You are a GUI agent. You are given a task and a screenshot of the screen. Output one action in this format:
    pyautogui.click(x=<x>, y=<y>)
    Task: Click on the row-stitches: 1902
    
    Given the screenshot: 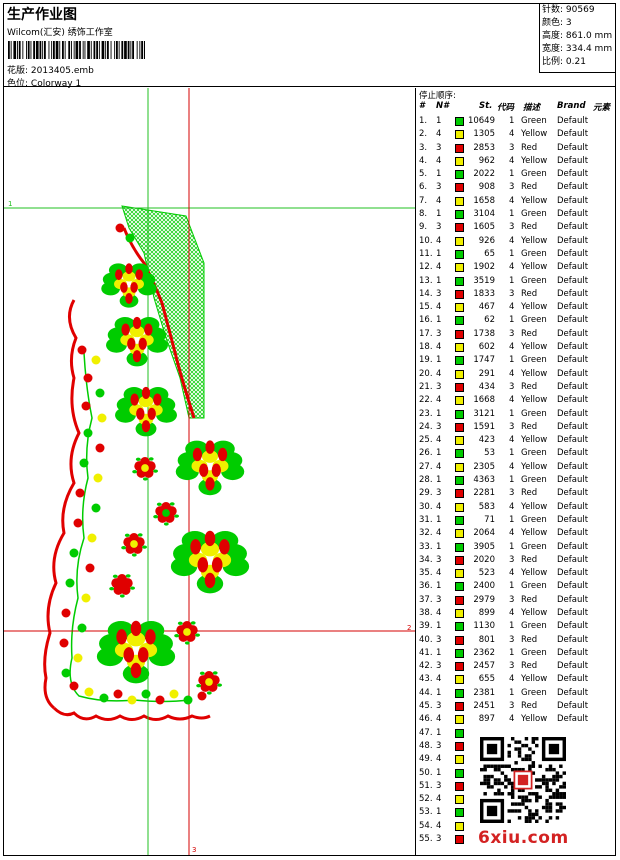 What is the action you would take?
    pyautogui.click(x=484, y=267)
    